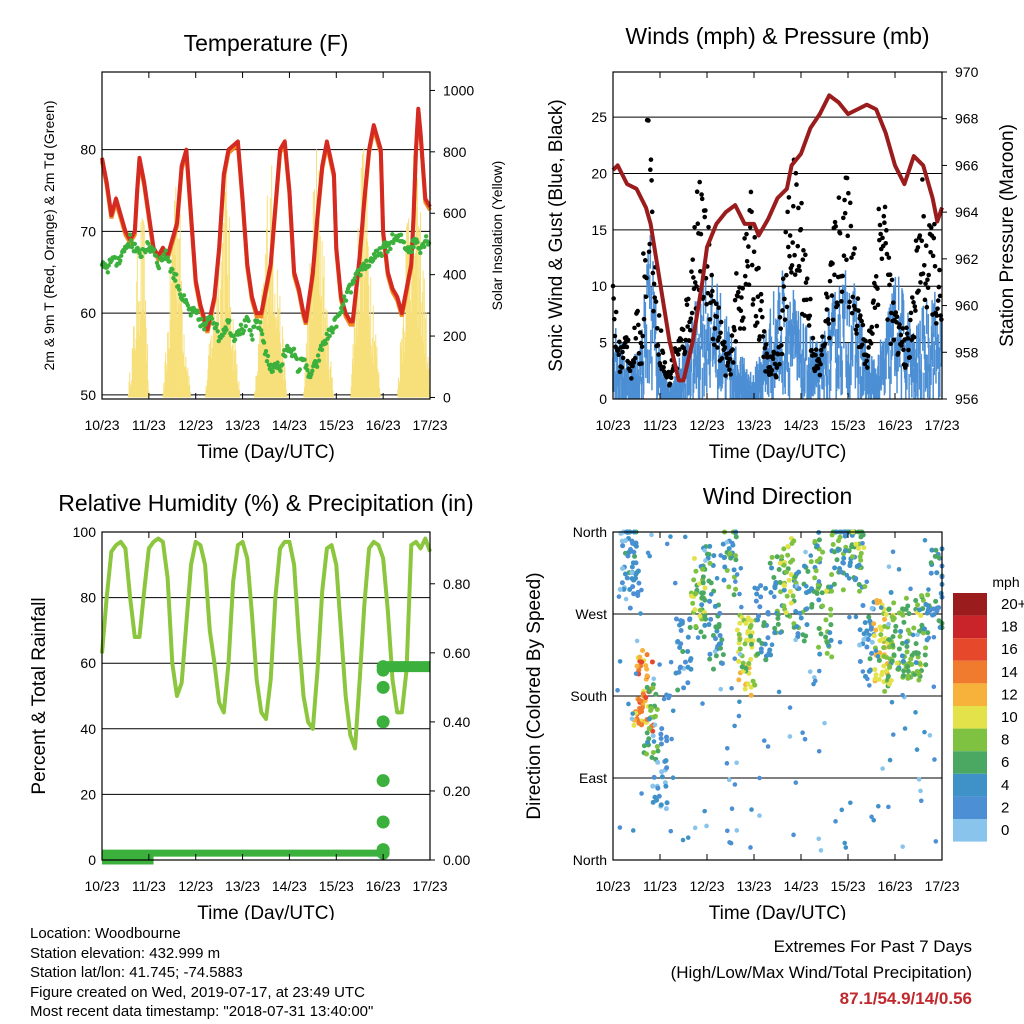  Describe the element at coordinates (706, 886) in the screenshot. I see `x-tick-label: 12/23` at that location.